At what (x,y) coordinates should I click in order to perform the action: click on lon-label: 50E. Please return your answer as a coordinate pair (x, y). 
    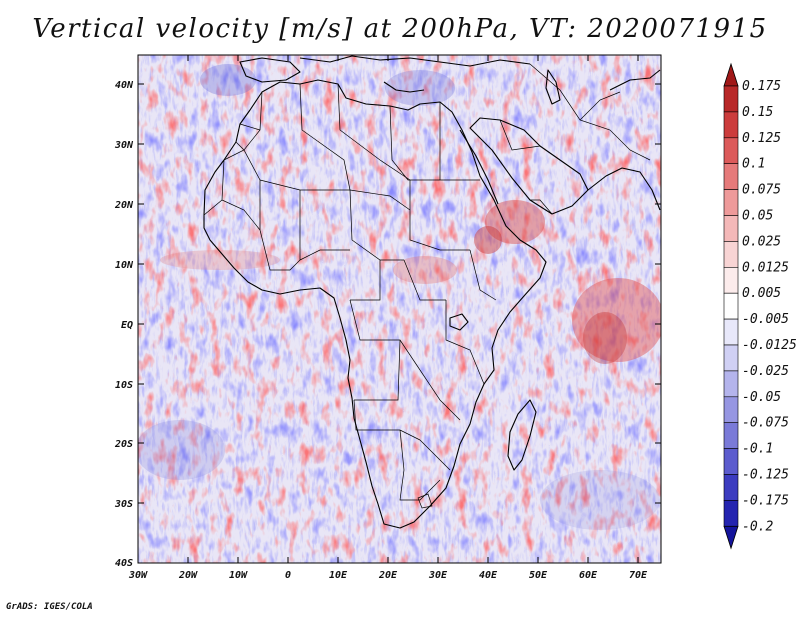
    Looking at the image, I should click on (538, 575).